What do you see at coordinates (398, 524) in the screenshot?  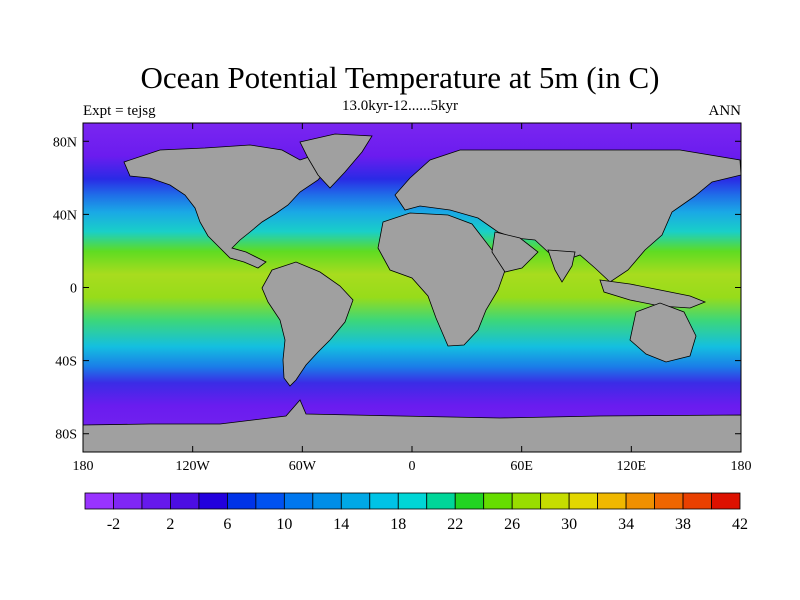 I see `colorbar-tick-label: 18` at bounding box center [398, 524].